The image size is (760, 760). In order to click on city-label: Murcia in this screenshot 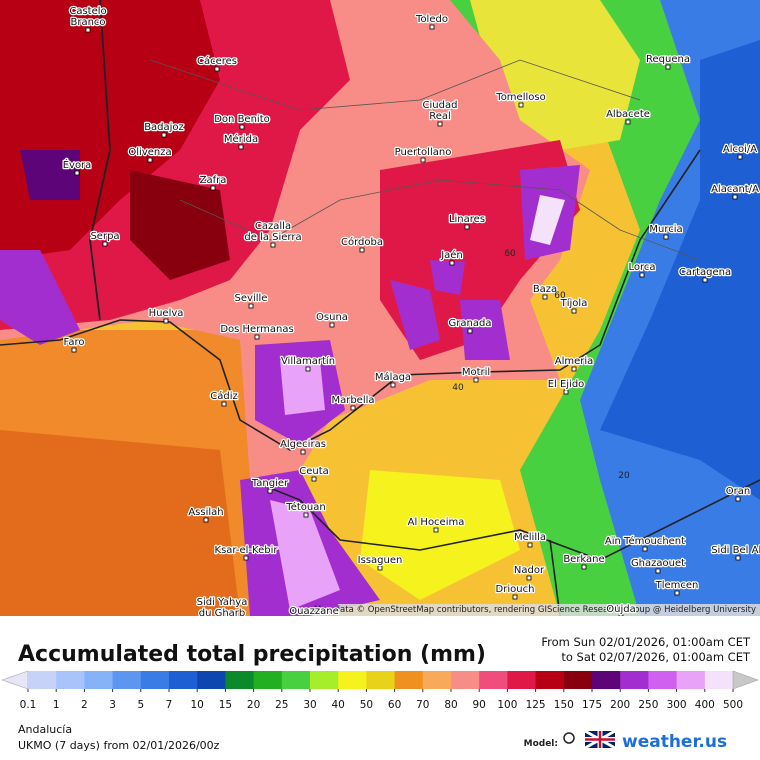, I will do `click(665, 229)`.